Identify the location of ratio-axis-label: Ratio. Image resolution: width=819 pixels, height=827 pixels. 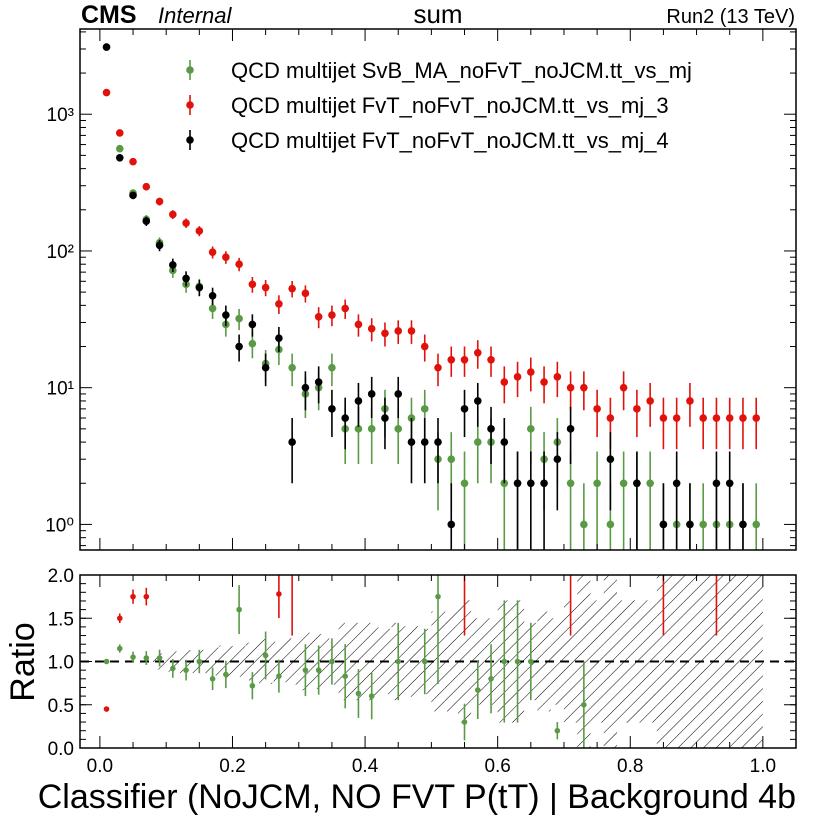
(23, 661).